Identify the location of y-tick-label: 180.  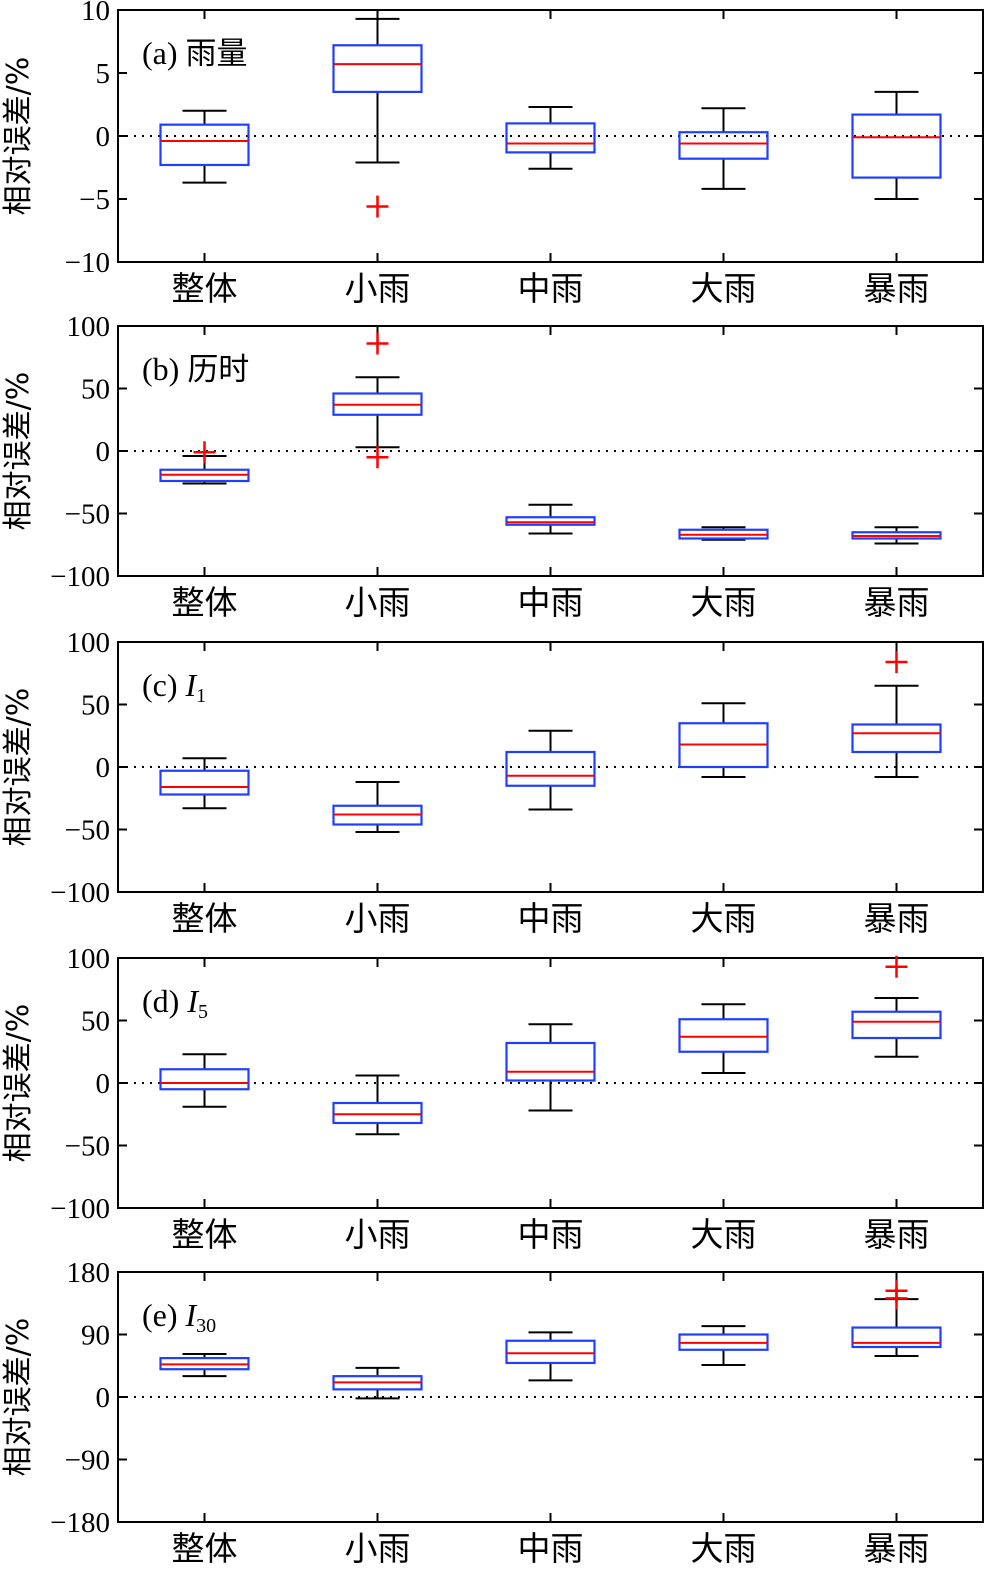
(89, 1273).